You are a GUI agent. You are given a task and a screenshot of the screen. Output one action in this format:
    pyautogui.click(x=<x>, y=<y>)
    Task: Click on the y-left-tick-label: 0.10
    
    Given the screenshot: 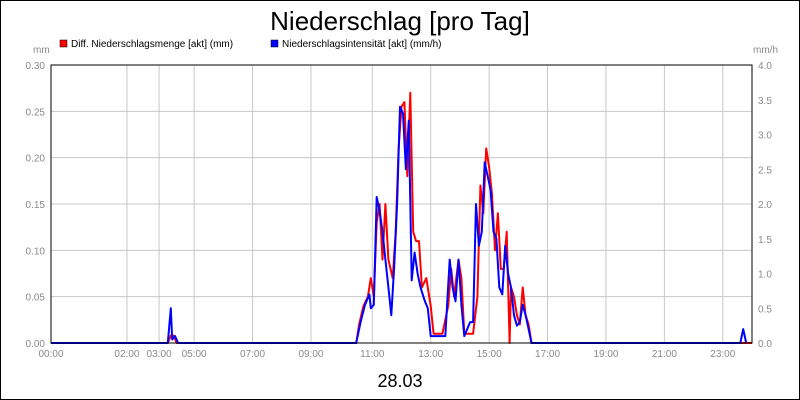 What is the action you would take?
    pyautogui.click(x=36, y=251)
    